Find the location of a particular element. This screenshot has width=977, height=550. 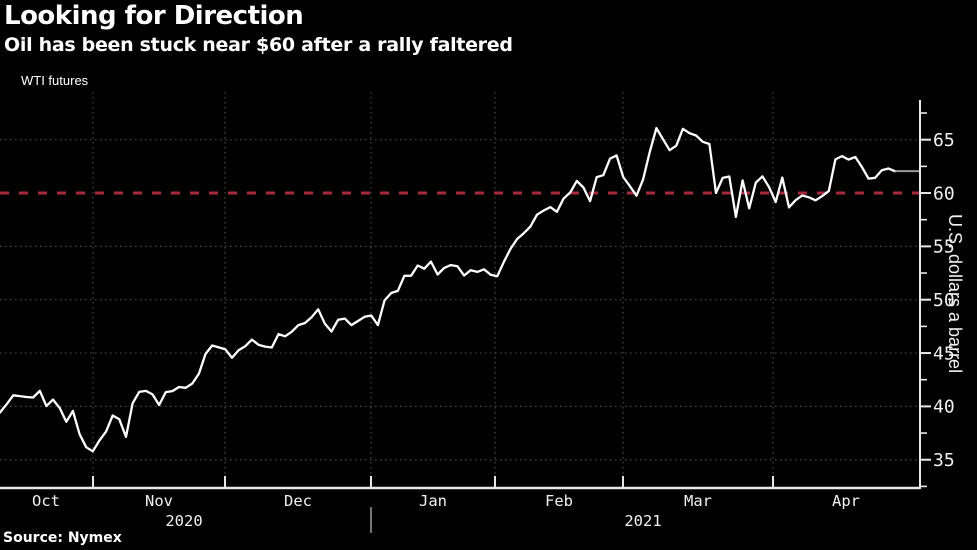

legend: WTI futures is located at coordinates (48, 80).